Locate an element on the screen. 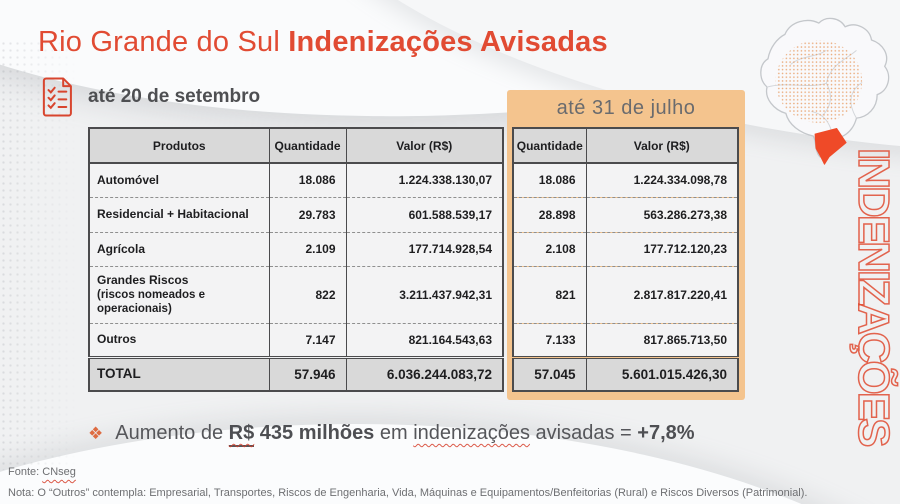  title-bold: Indenizações Avisadas is located at coordinates (448, 42).